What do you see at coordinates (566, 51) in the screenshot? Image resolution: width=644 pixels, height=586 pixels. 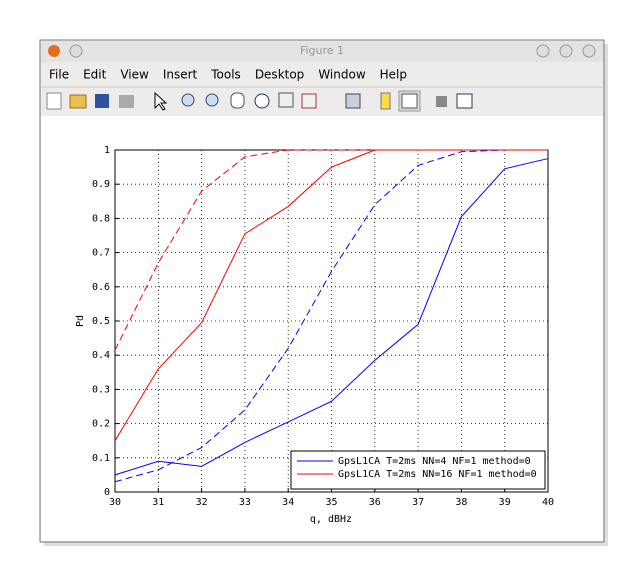 I see `maximize-button` at bounding box center [566, 51].